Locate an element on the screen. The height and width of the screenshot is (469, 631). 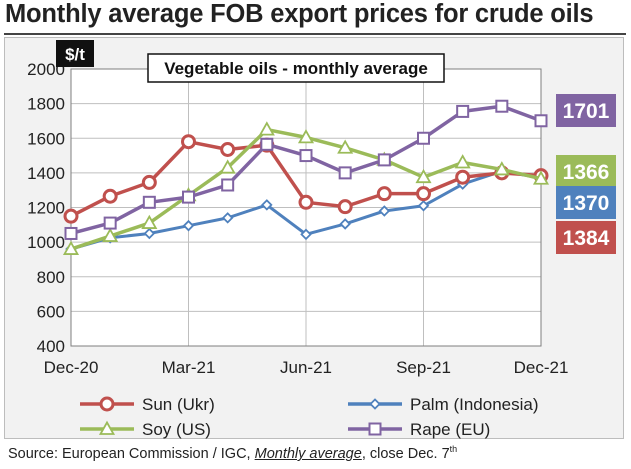
end-label-soy-us: 1366 is located at coordinates (586, 172).